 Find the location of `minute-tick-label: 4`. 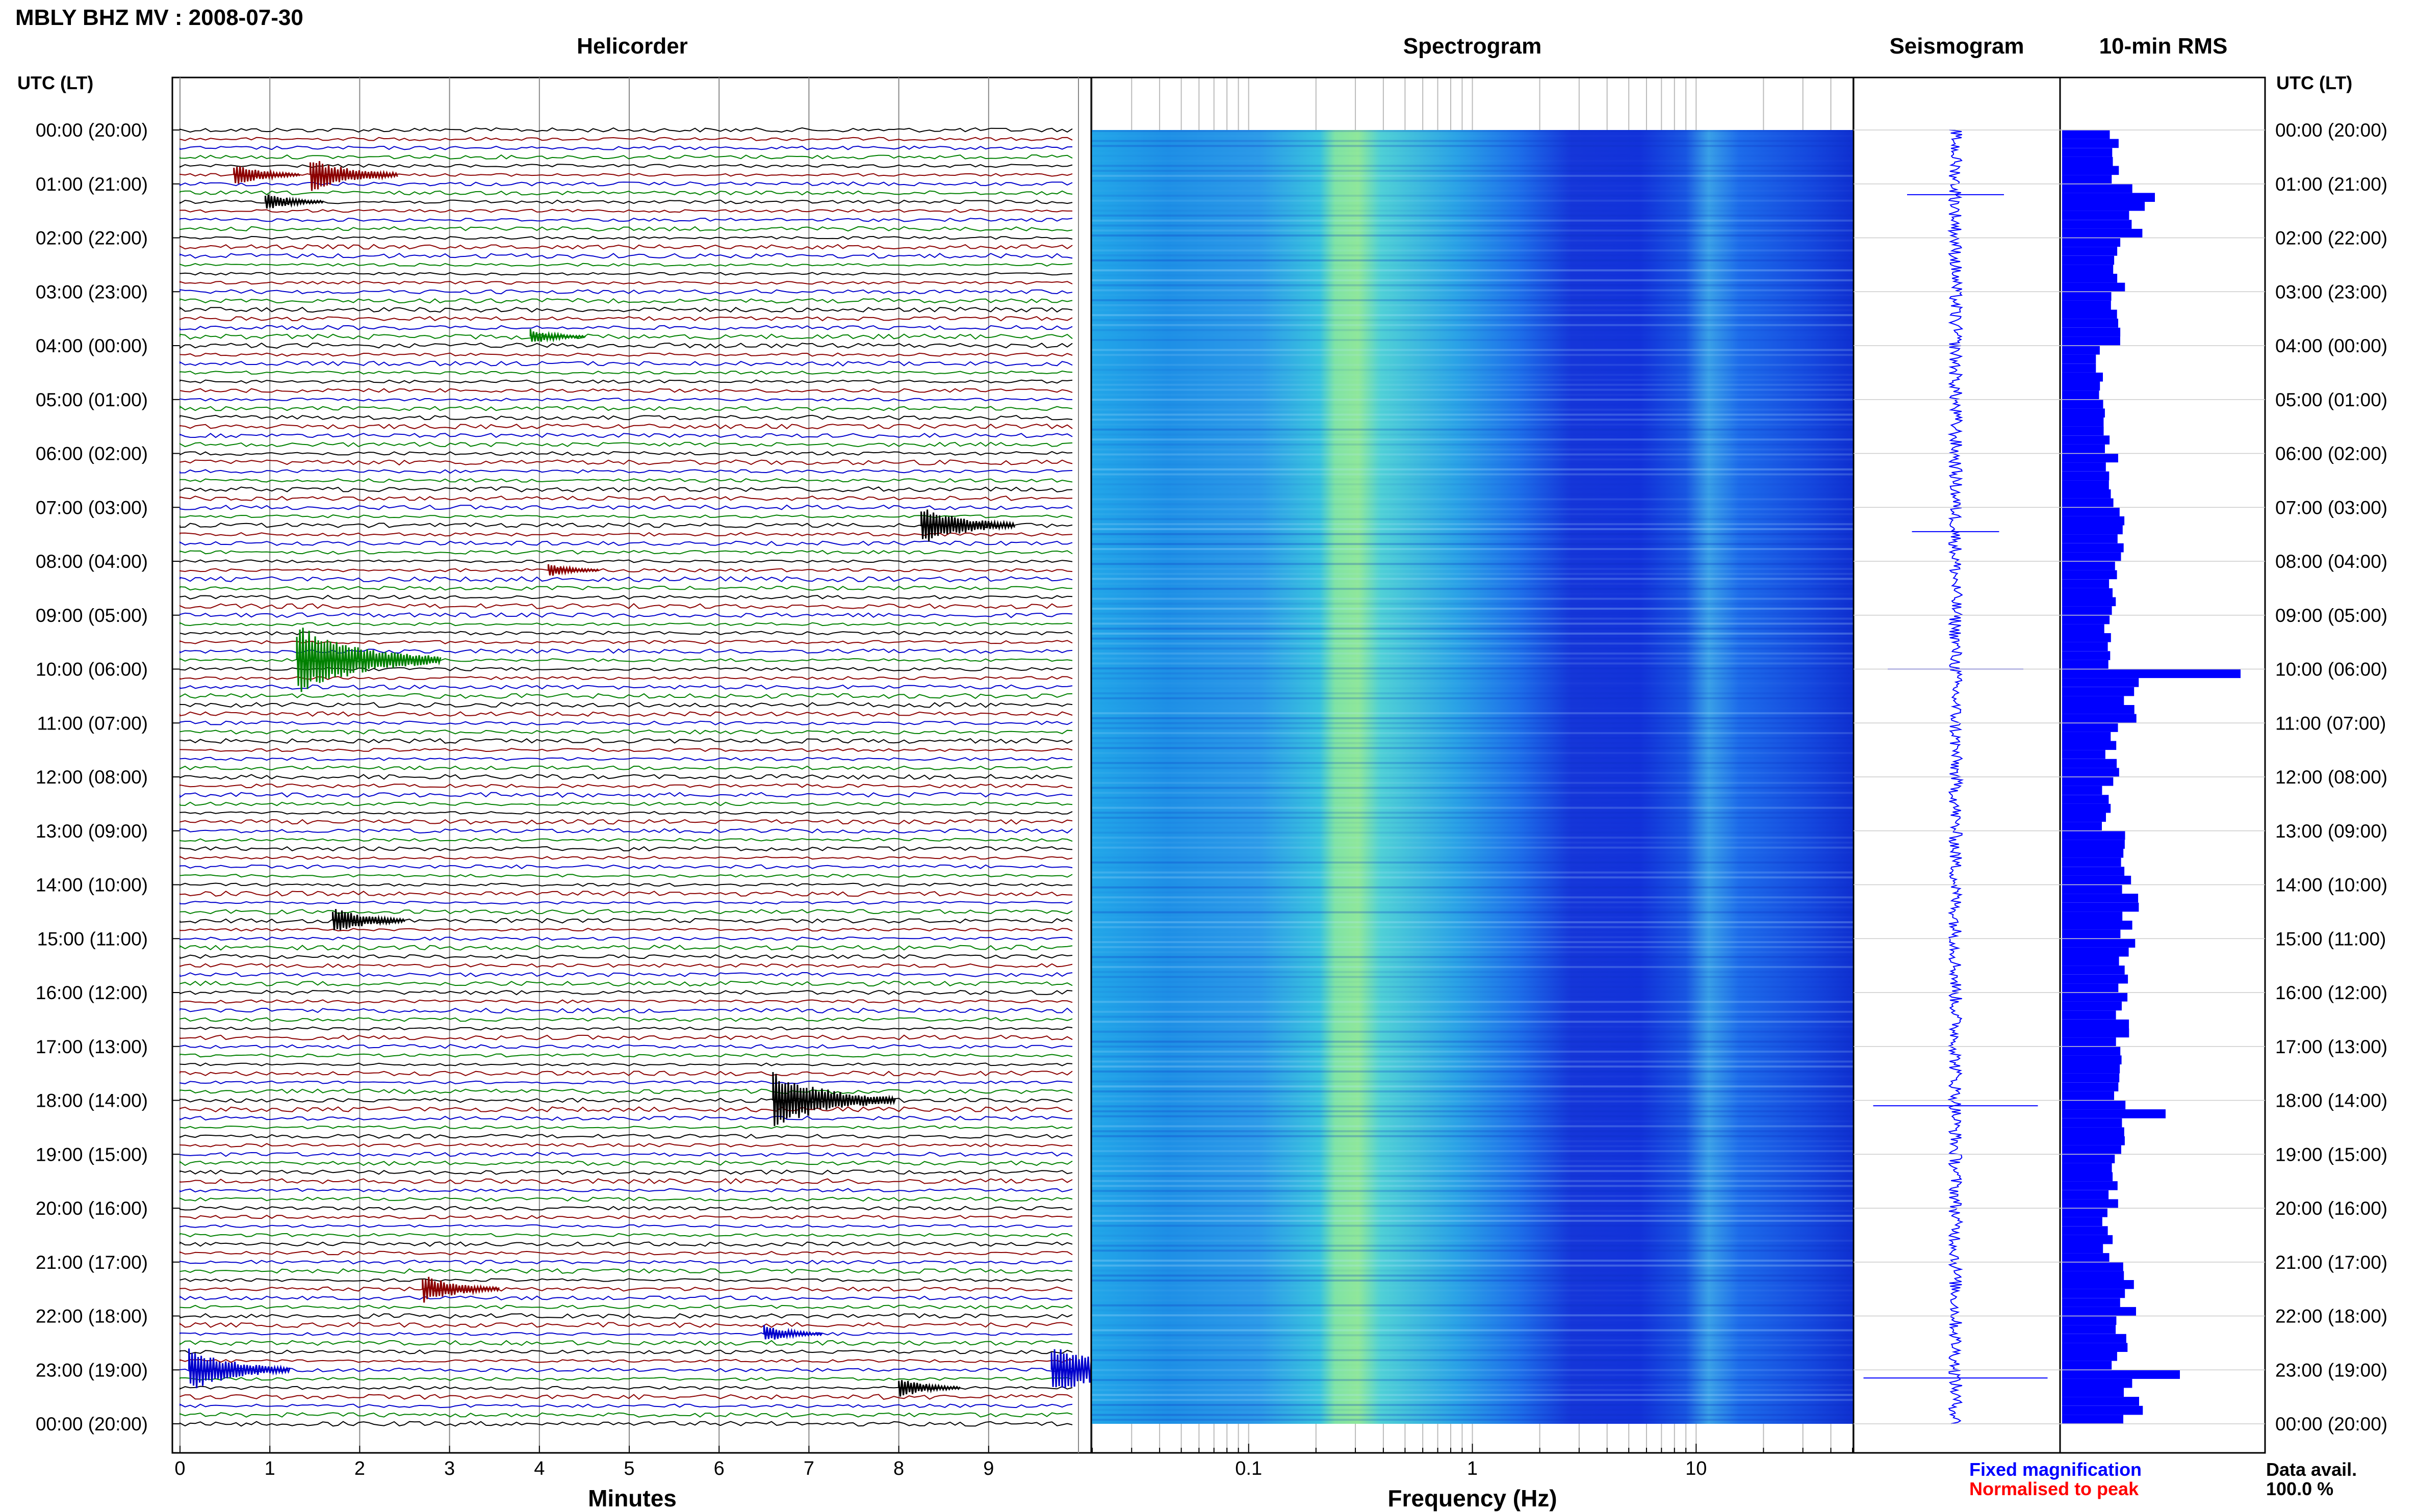

minute-tick-label: 4 is located at coordinates (539, 1468).